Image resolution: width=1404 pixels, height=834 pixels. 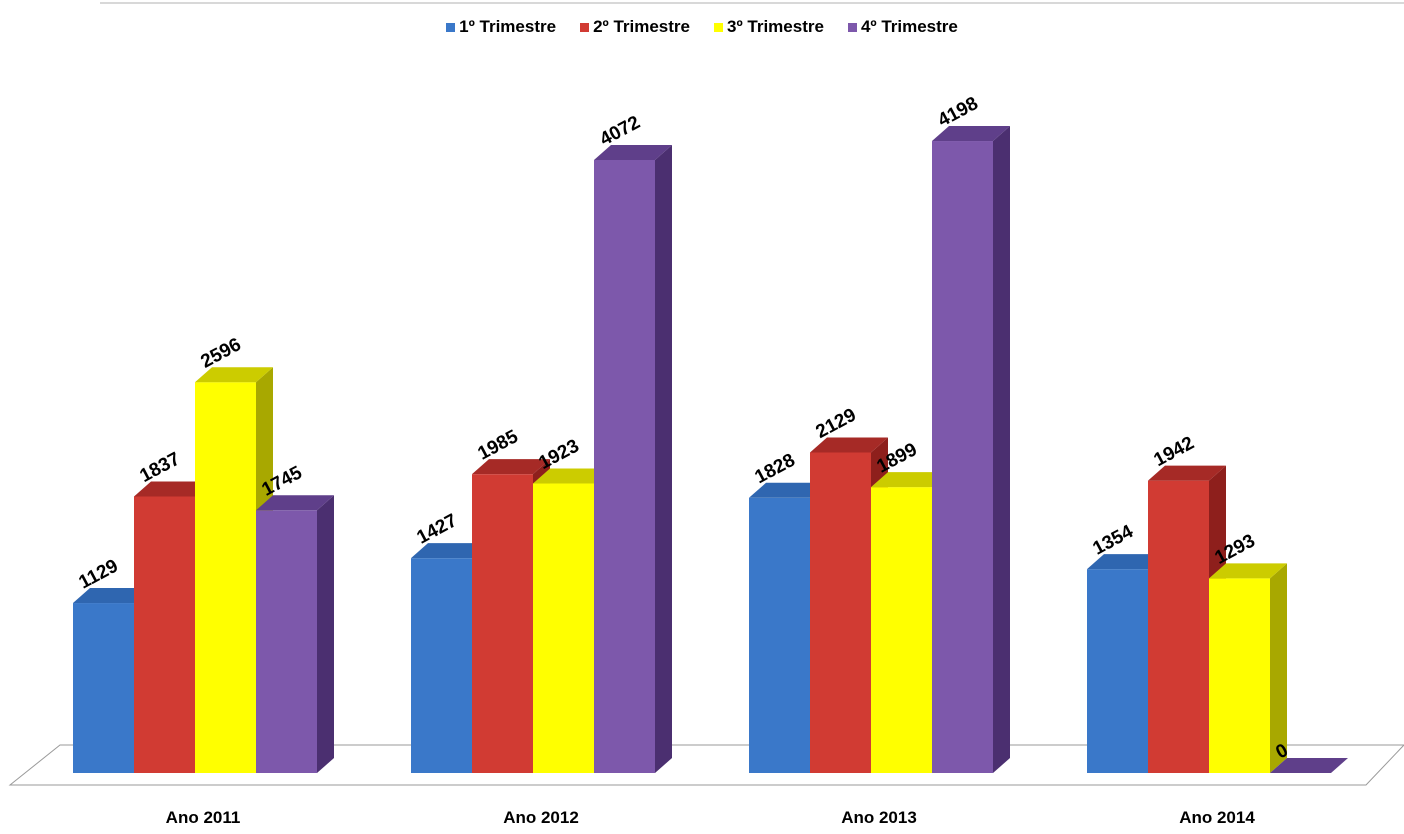 I want to click on data-label: 1942, so click(x=1173, y=452).